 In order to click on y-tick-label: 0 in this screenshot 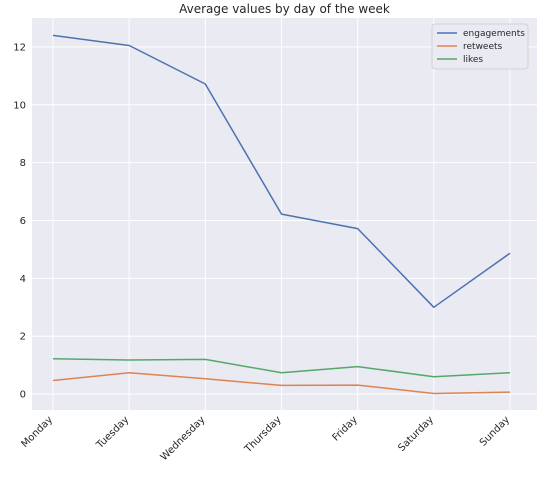, I will do `click(23, 395)`.